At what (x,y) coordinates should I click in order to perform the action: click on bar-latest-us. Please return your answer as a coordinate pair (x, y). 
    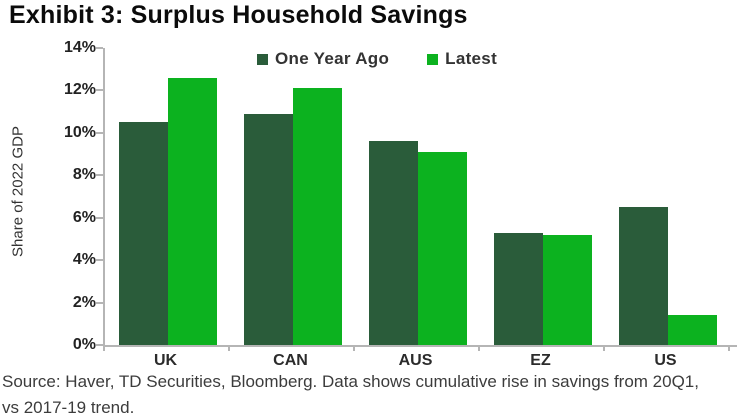
    Looking at the image, I should click on (692, 330).